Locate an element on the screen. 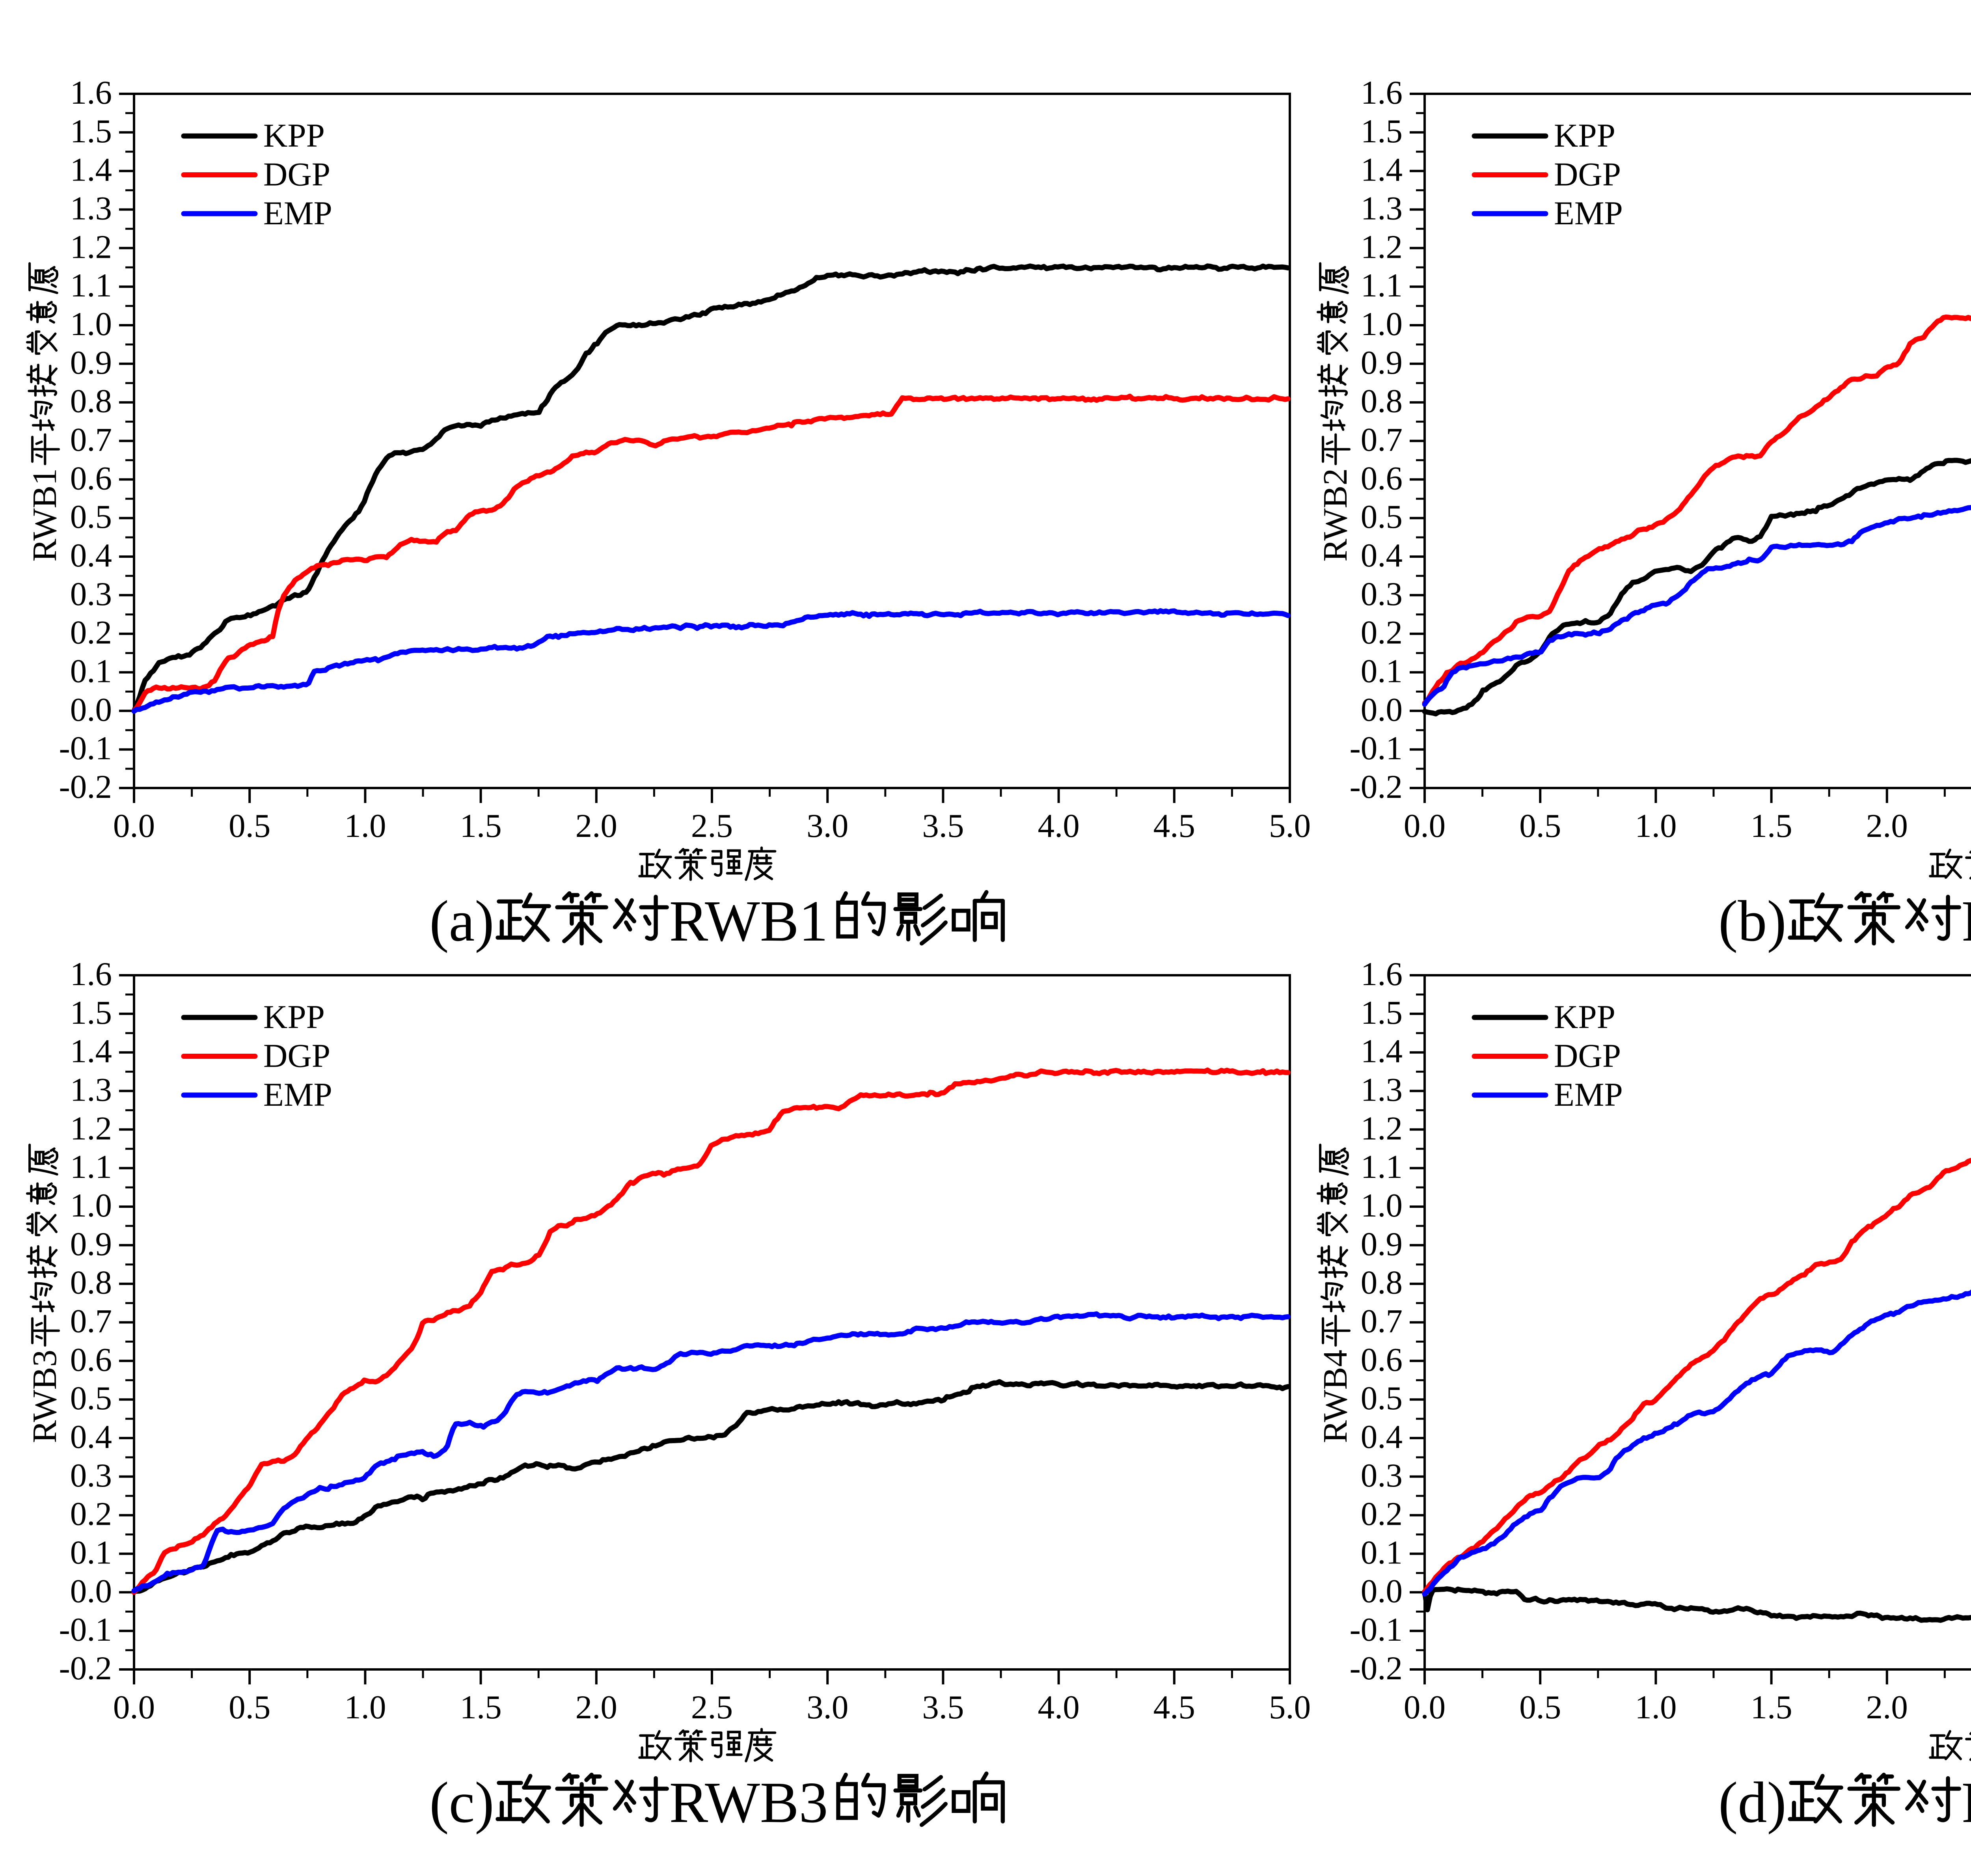 Image resolution: width=1971 pixels, height=1876 pixels. svg-text: (a) is located at coordinates (461, 921).